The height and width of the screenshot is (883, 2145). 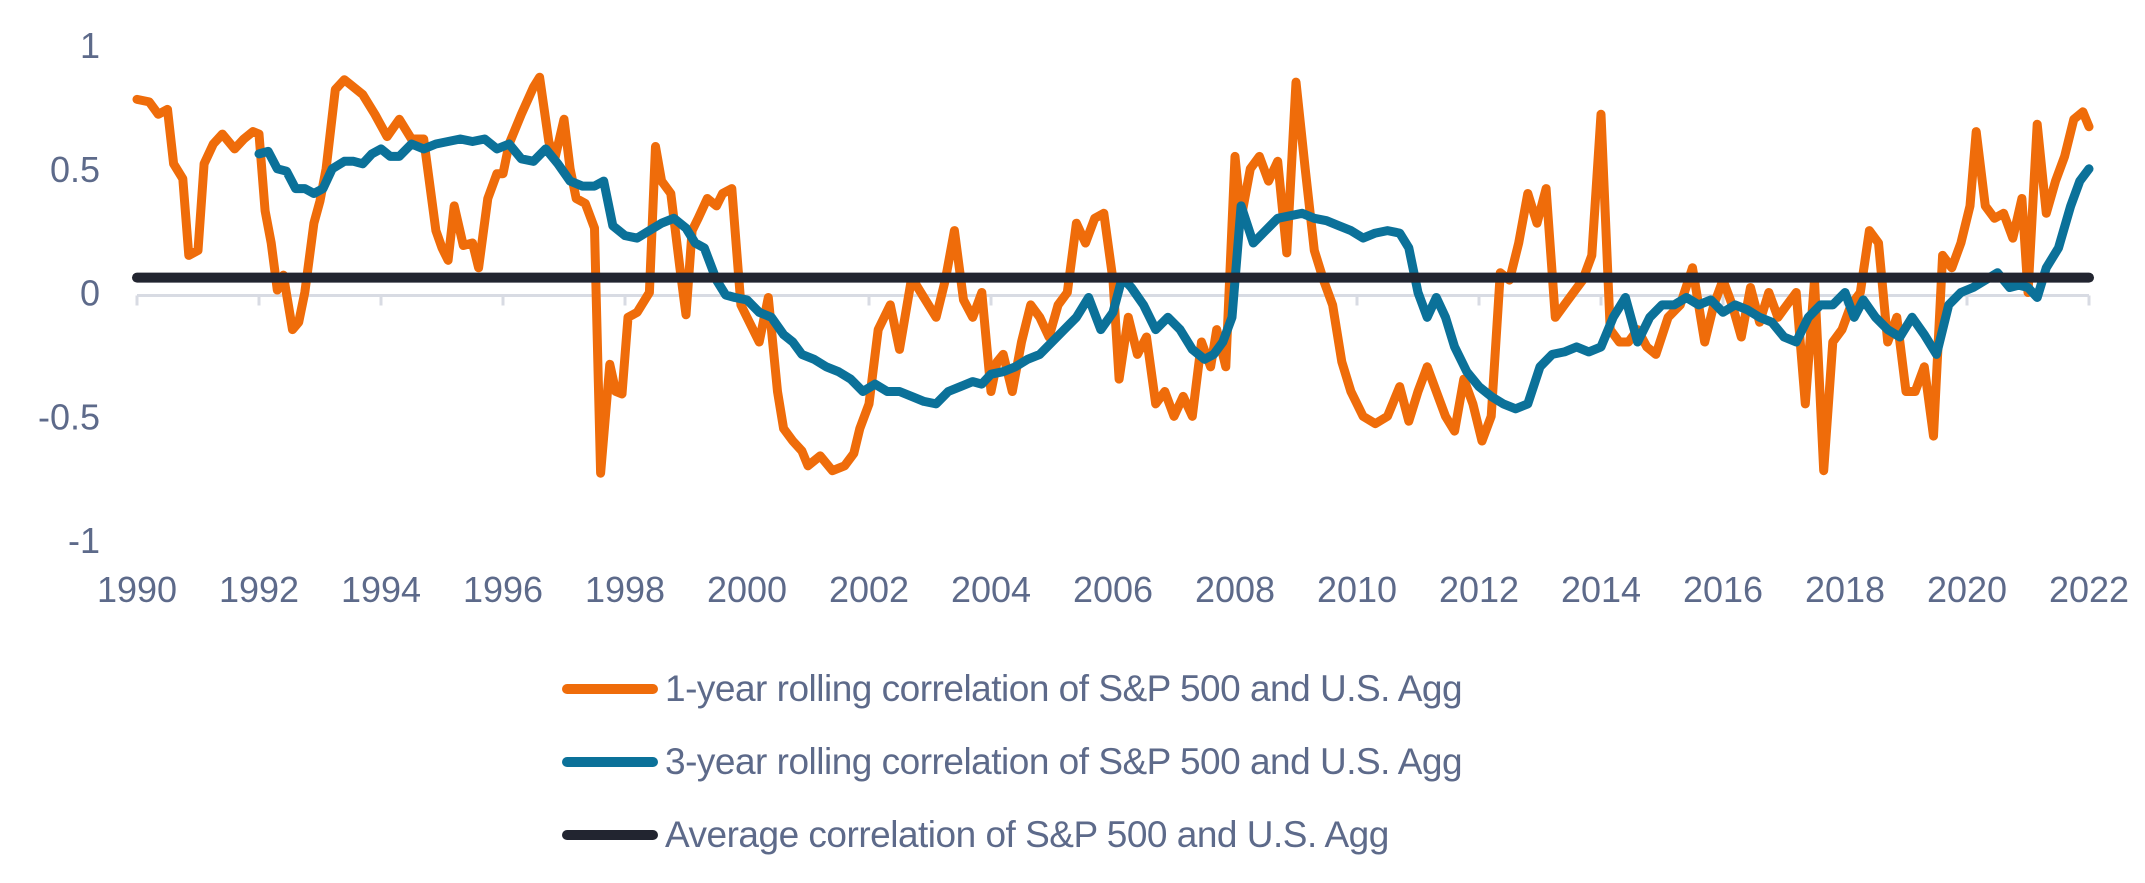 I want to click on y-tick-label: 1, so click(x=90, y=45).